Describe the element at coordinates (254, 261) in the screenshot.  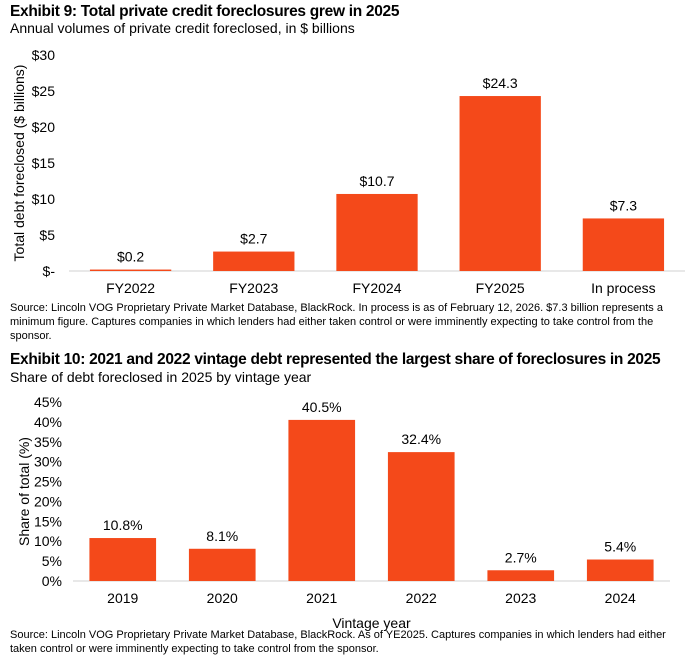
I see `bar-fy2023` at that location.